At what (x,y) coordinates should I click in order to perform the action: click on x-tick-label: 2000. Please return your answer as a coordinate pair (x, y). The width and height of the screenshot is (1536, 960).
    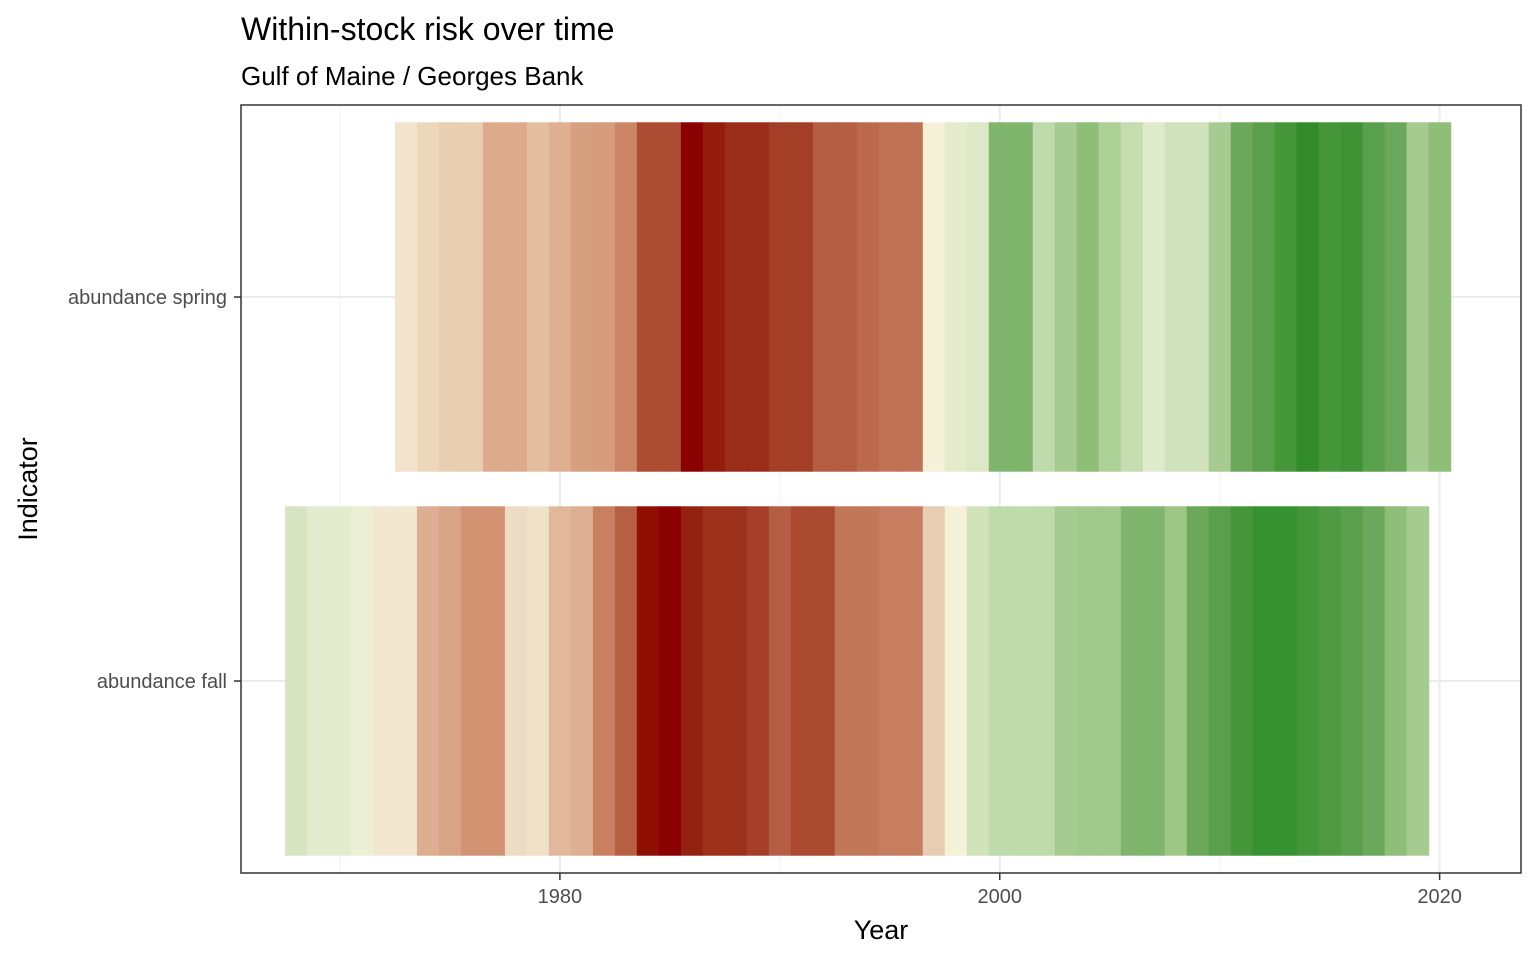
    Looking at the image, I should click on (1000, 897).